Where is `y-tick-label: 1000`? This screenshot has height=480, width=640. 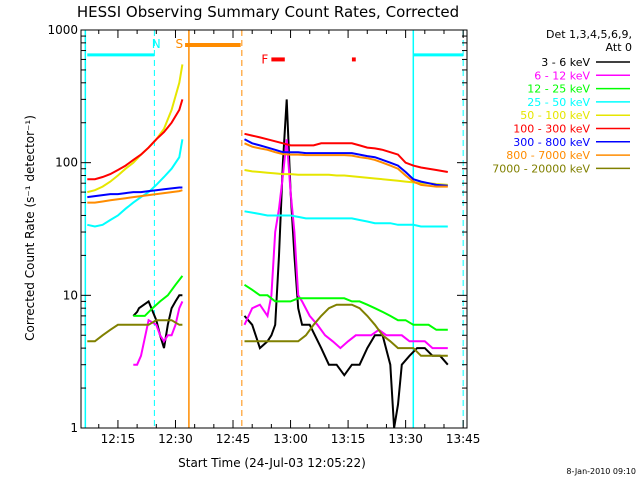
y-tick-label: 1000 is located at coordinates (62, 30).